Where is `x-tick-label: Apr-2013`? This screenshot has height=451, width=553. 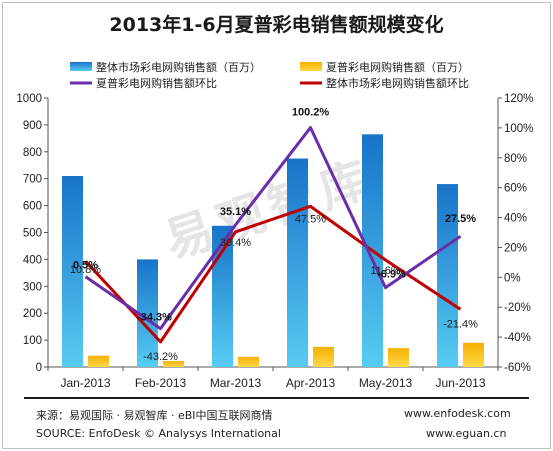
x-tick-label: Apr-2013 is located at coordinates (311, 383).